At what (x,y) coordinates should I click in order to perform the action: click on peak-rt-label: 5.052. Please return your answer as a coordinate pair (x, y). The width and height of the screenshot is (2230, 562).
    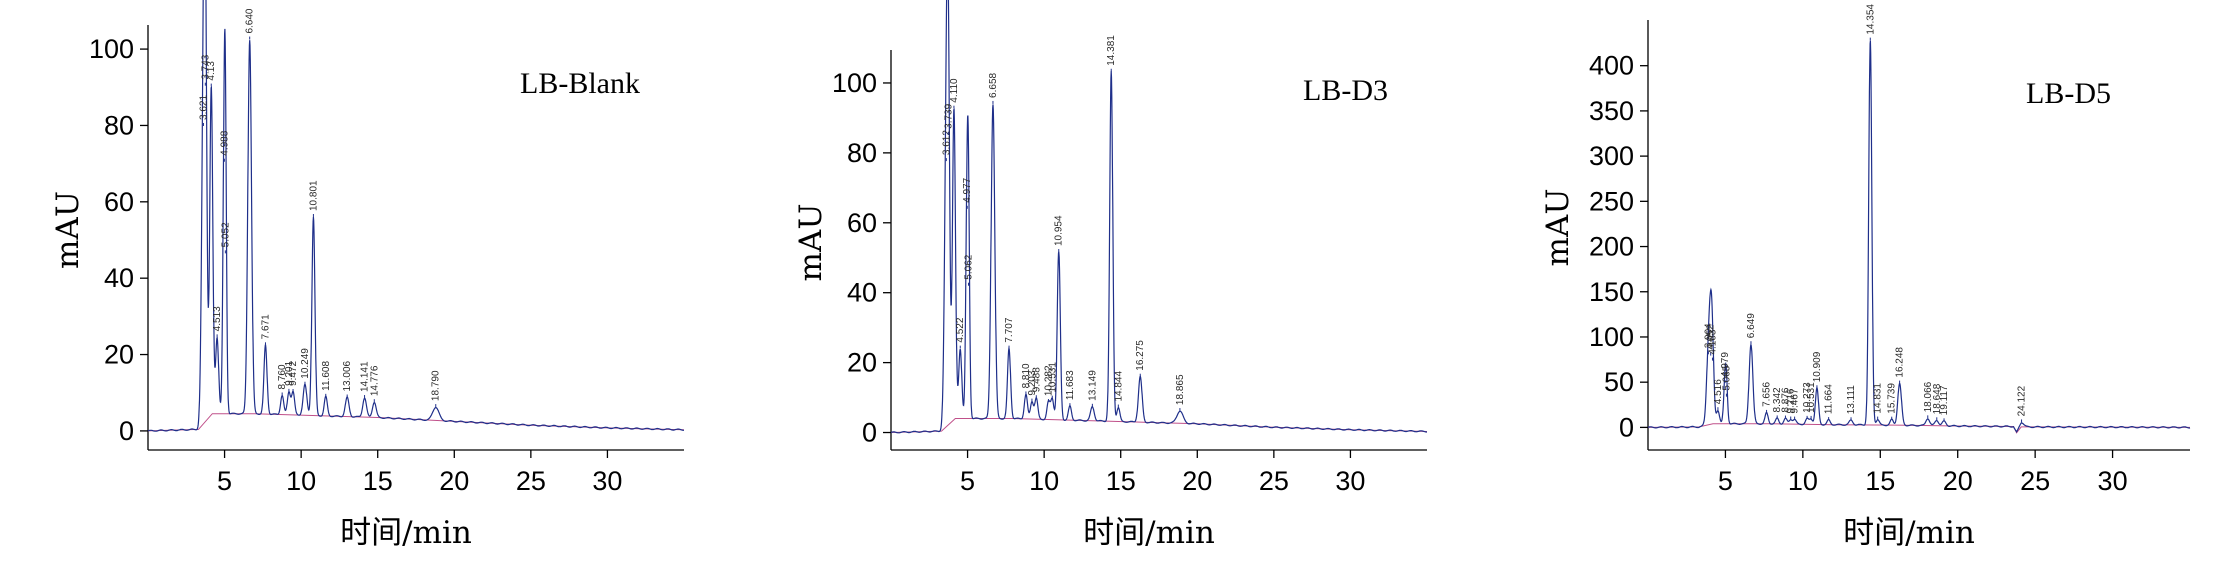
    Looking at the image, I should click on (225, 234).